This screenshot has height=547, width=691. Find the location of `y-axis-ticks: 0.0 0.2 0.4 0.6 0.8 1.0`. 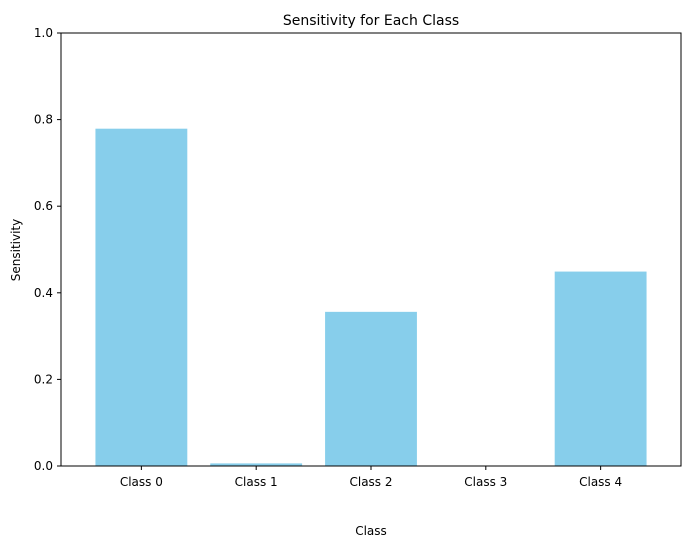

y-axis-ticks: 0.0 0.2 0.4 0.6 0.8 1.0 is located at coordinates (47, 249).